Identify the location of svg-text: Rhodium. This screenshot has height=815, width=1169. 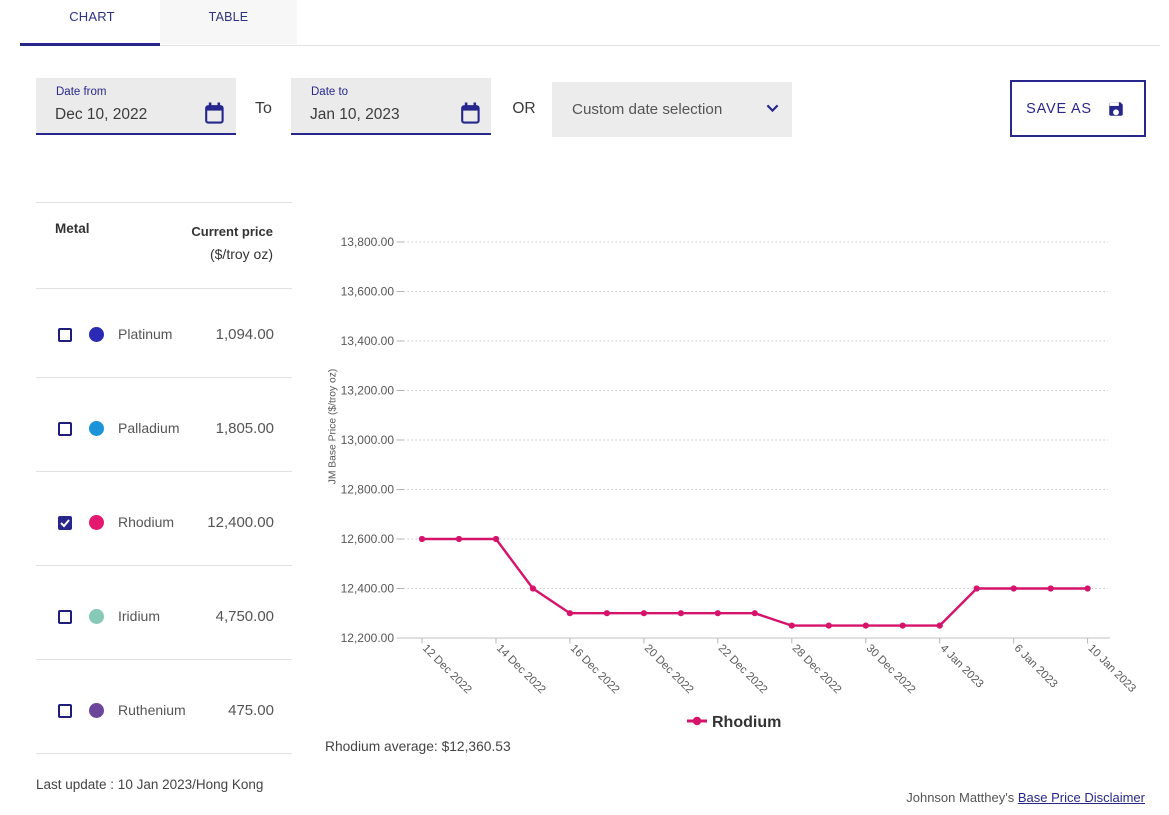
(746, 722).